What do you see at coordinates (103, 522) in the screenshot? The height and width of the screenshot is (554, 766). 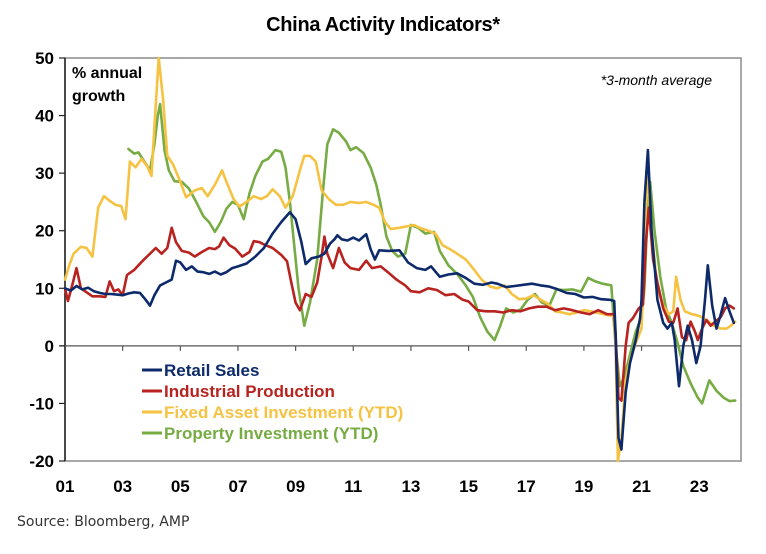 I see `source-text: Source: Bloomberg, AMP` at bounding box center [103, 522].